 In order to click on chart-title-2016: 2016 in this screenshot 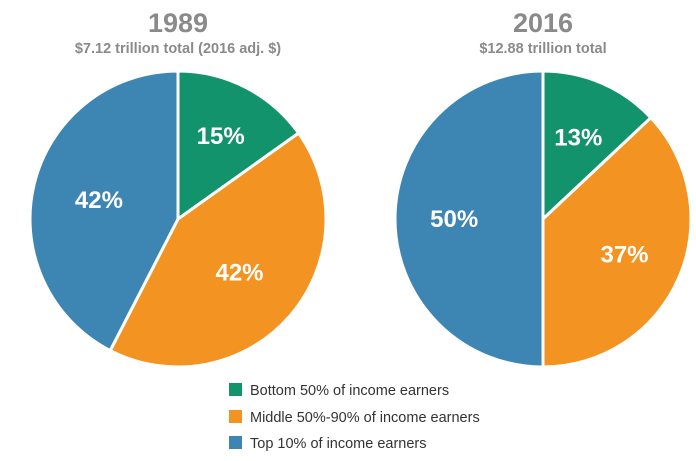, I will do `click(543, 23)`.